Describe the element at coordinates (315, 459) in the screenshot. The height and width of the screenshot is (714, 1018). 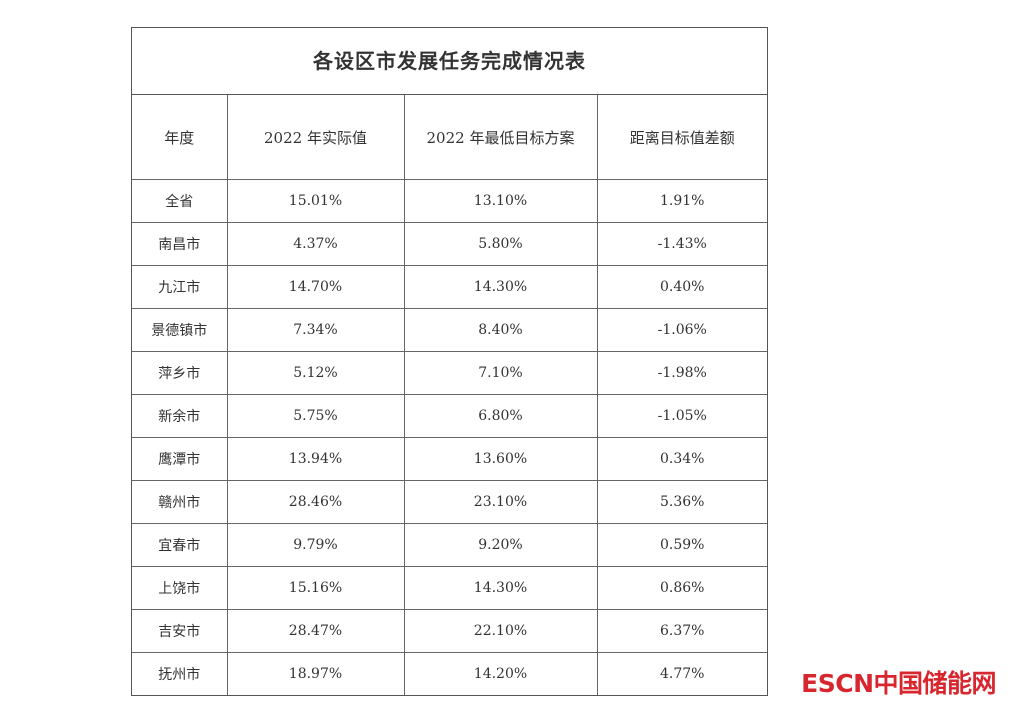
I see `table-cell: 13.94%` at that location.